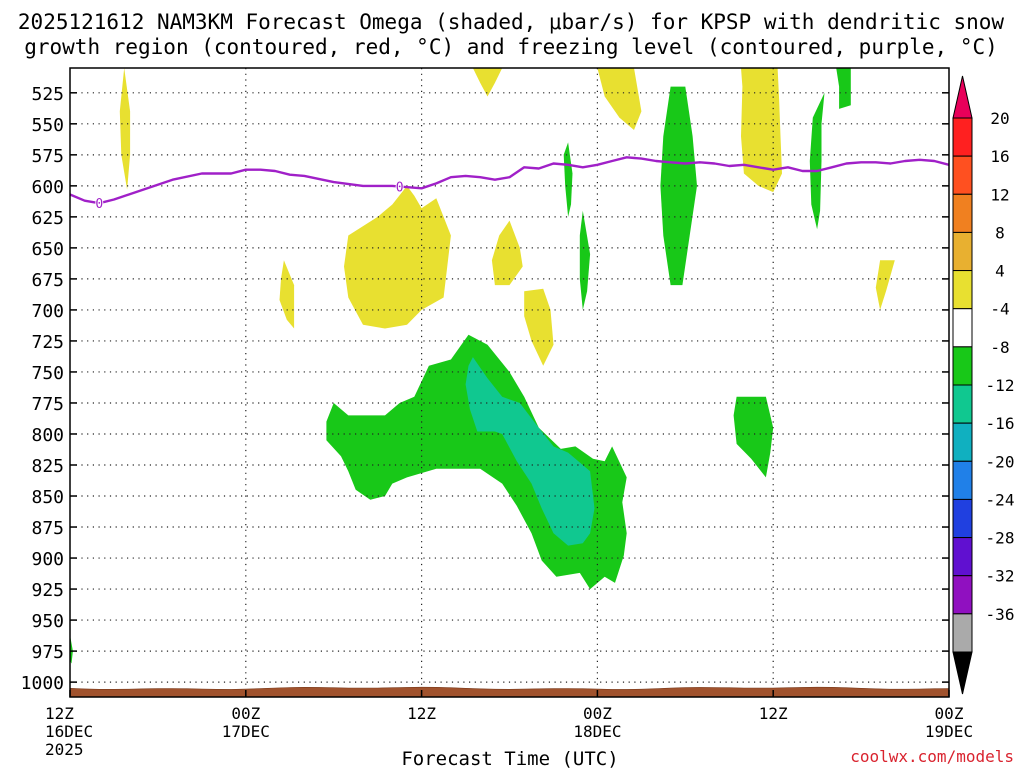  What do you see at coordinates (1000, 461) in the screenshot?
I see `colorbar-label-9: -20` at bounding box center [1000, 461].